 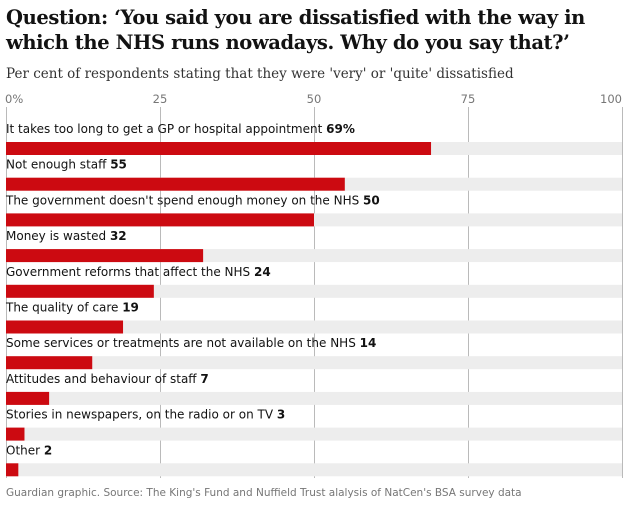 I want to click on x-tick-label: 25, so click(x=160, y=99).